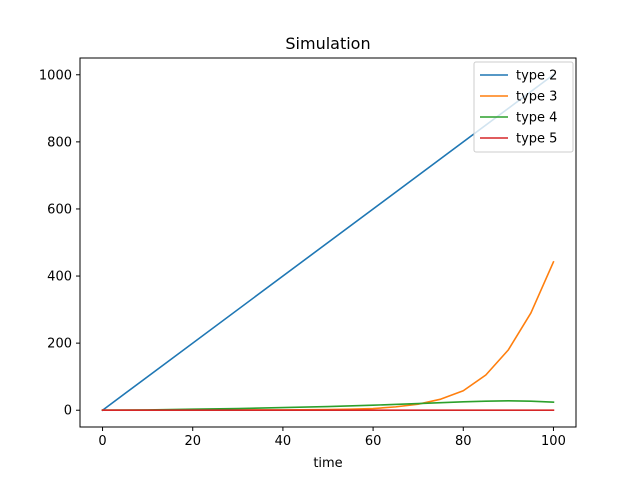 Image resolution: width=640 pixels, height=480 pixels. I want to click on legend: type 2 type 3 type 4 type 5, so click(523, 107).